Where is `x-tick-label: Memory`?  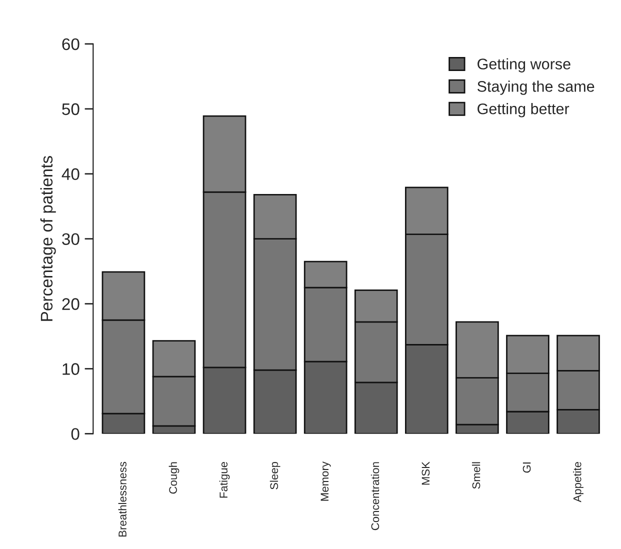
x-tick-label: Memory is located at coordinates (325, 481).